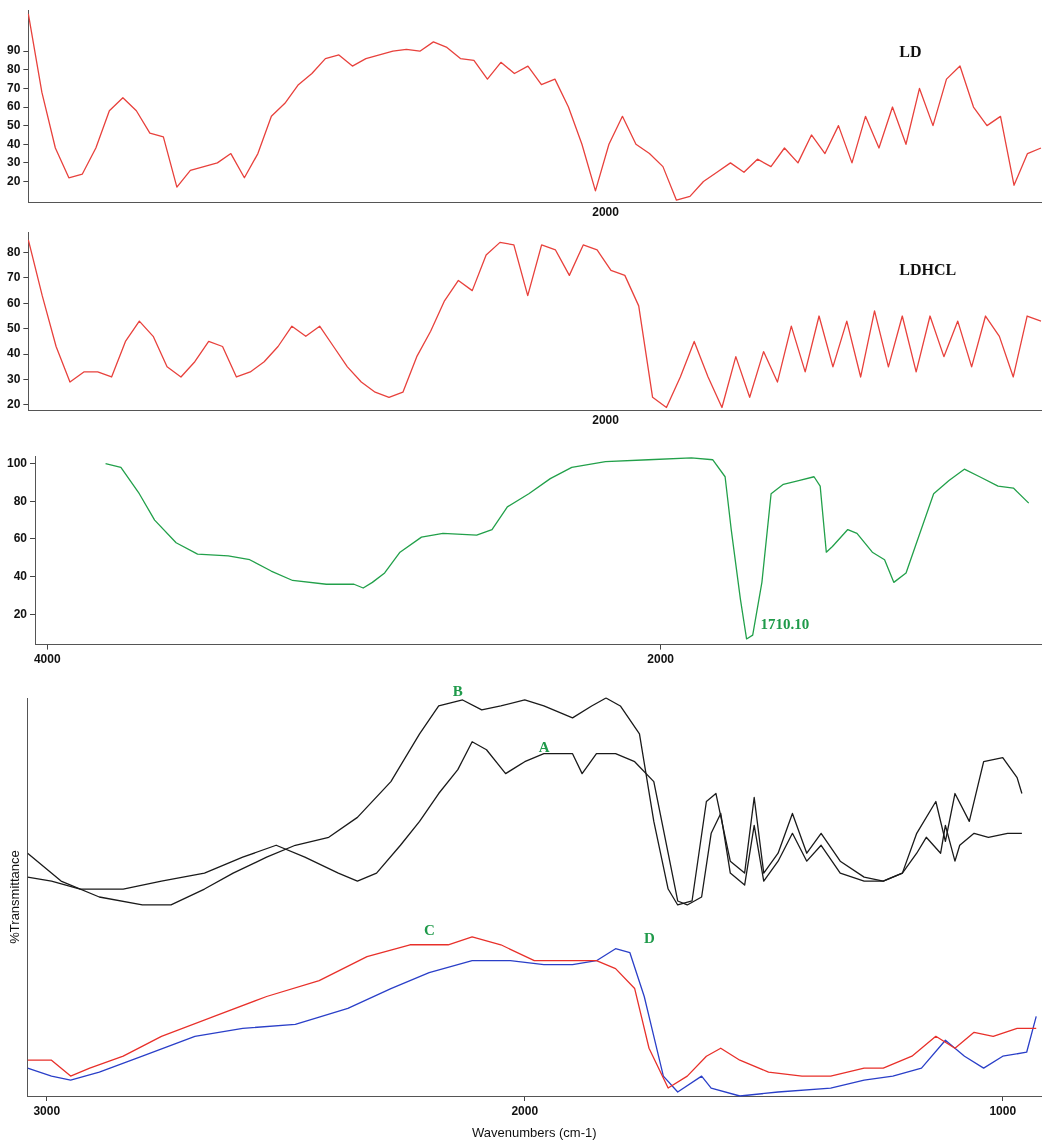  What do you see at coordinates (47, 659) in the screenshot?
I see `x-tick-label: 4000` at bounding box center [47, 659].